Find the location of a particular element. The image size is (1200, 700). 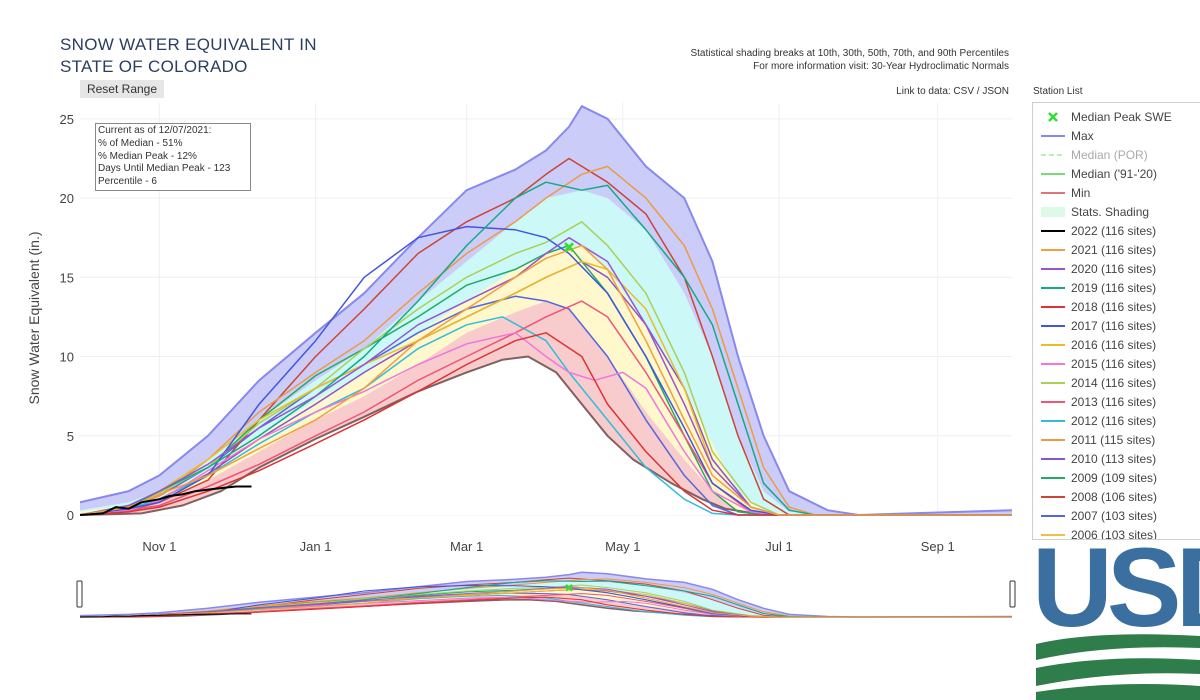

legend-item: 2014 (116 sites) is located at coordinates (1116, 383).